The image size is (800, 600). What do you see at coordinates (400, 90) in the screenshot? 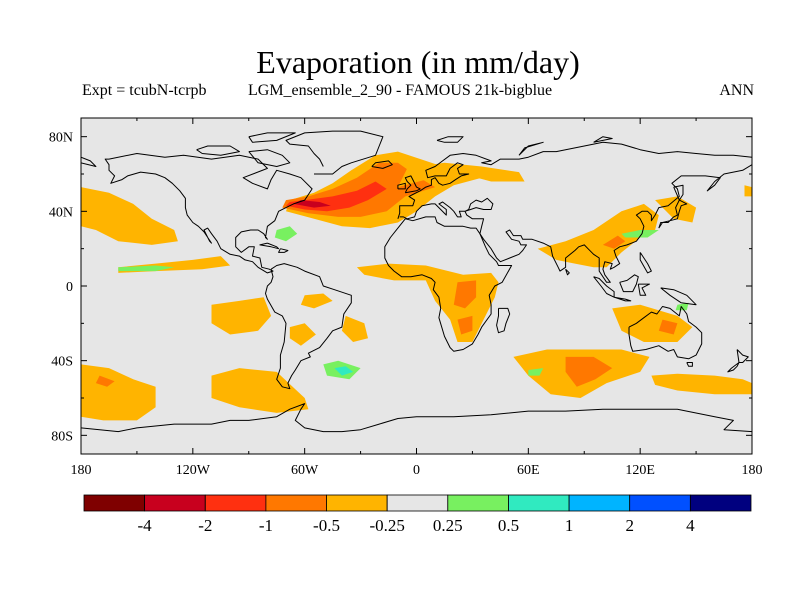
I see `ensemble-label: LGM_ensemble_2_90 - FAMOUS 21k-bigblue` at bounding box center [400, 90].